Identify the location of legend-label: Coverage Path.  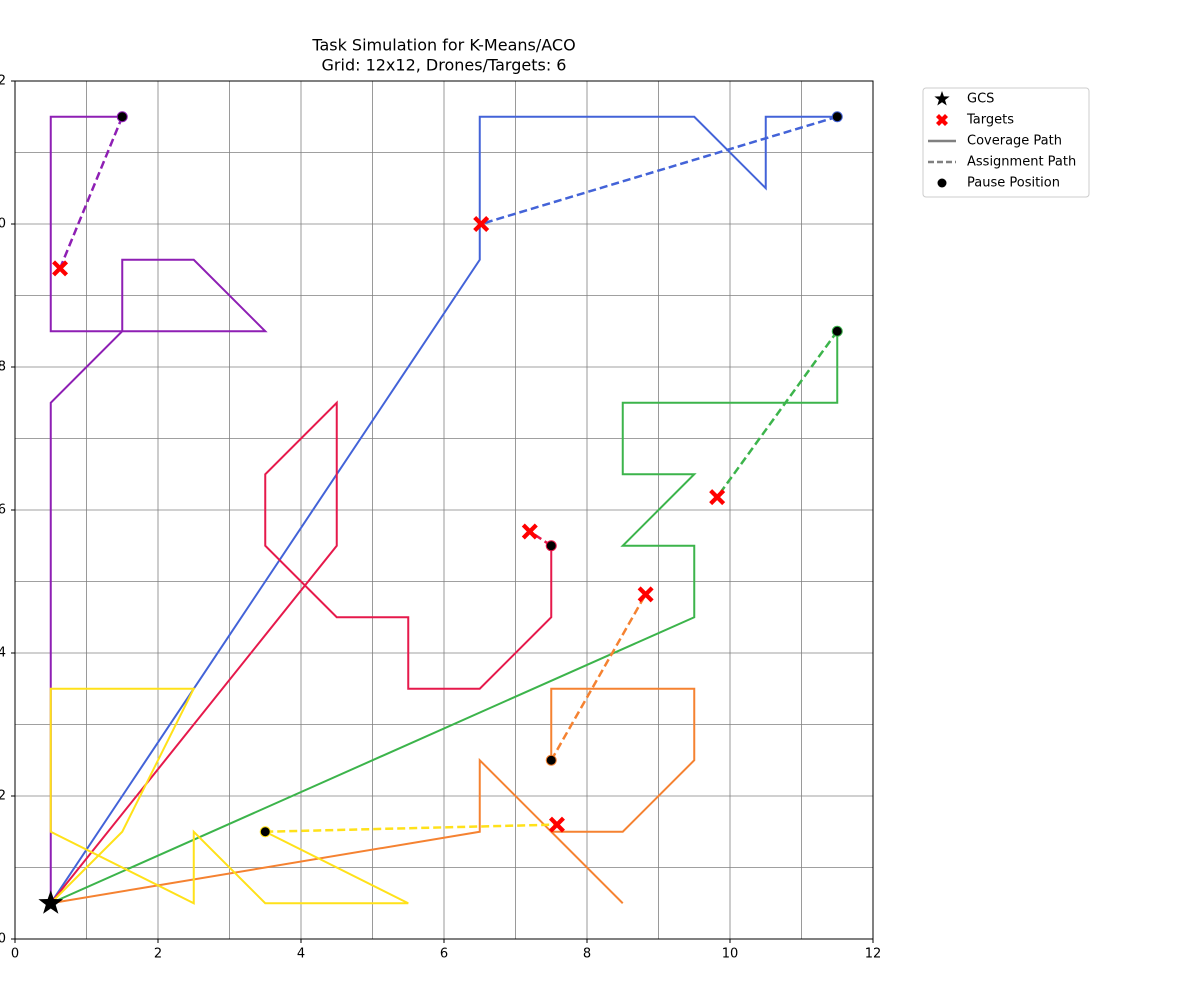
(1014, 141).